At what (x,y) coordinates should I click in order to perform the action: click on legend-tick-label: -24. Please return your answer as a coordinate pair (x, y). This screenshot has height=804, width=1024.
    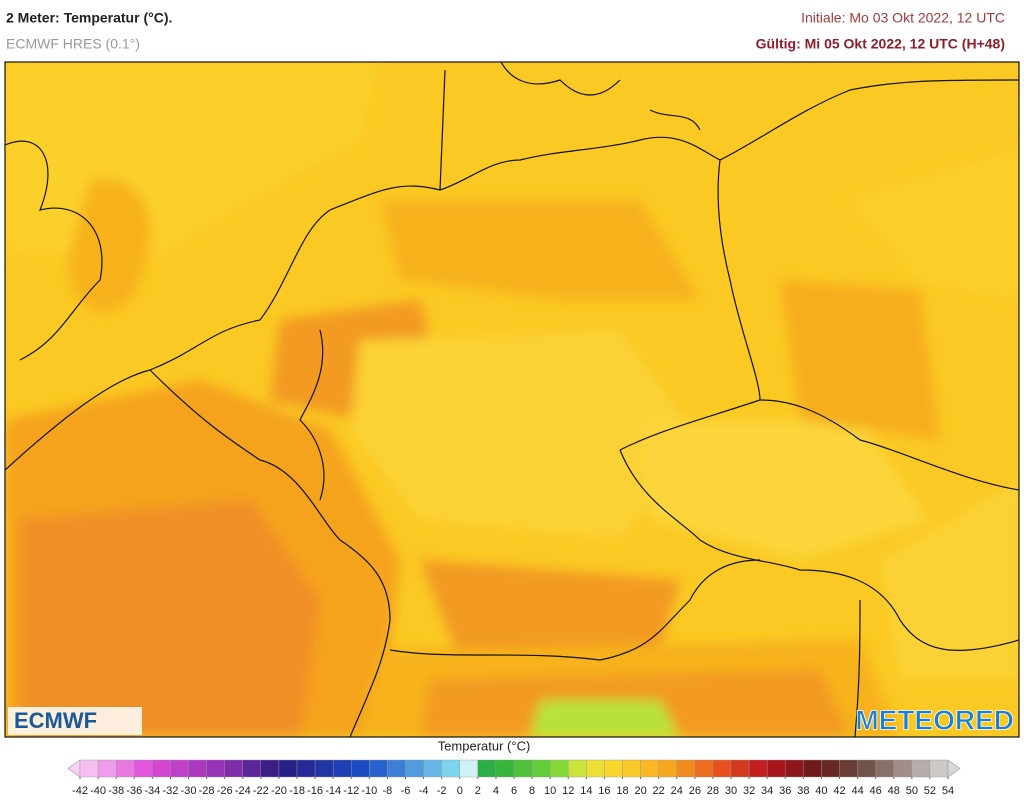
    Looking at the image, I should click on (243, 791).